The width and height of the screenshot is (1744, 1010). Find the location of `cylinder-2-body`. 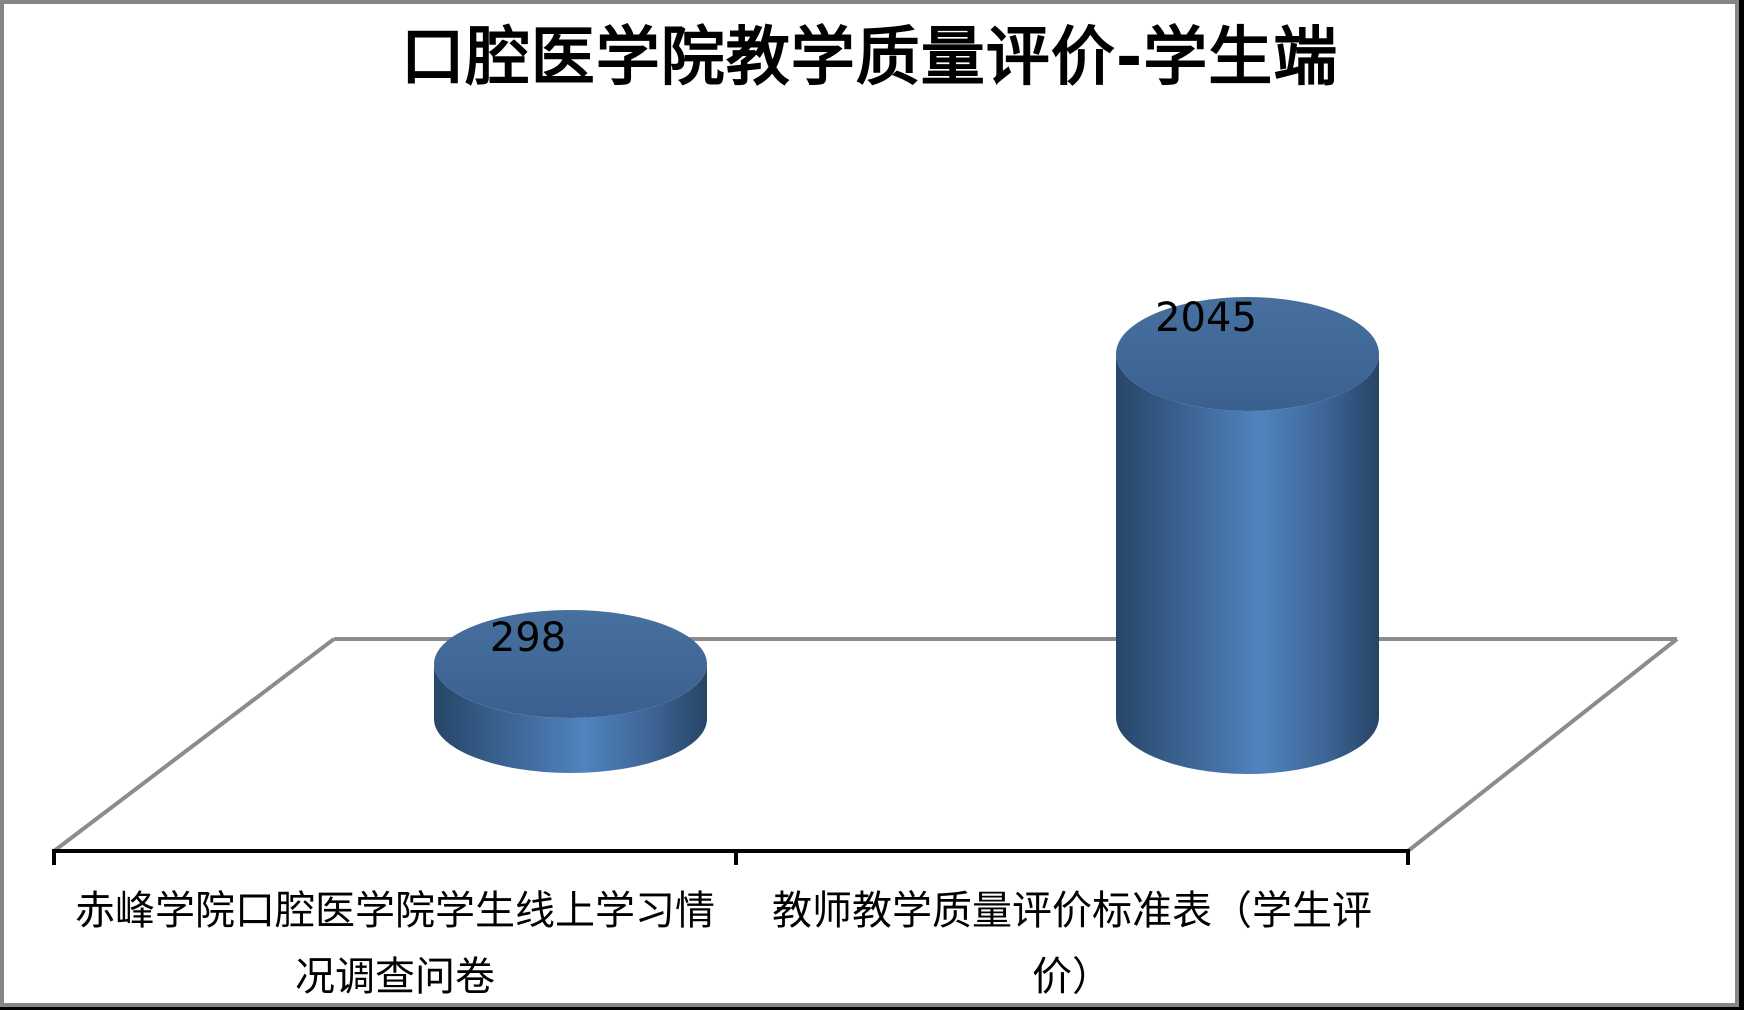

cylinder-2-body is located at coordinates (1247, 564).